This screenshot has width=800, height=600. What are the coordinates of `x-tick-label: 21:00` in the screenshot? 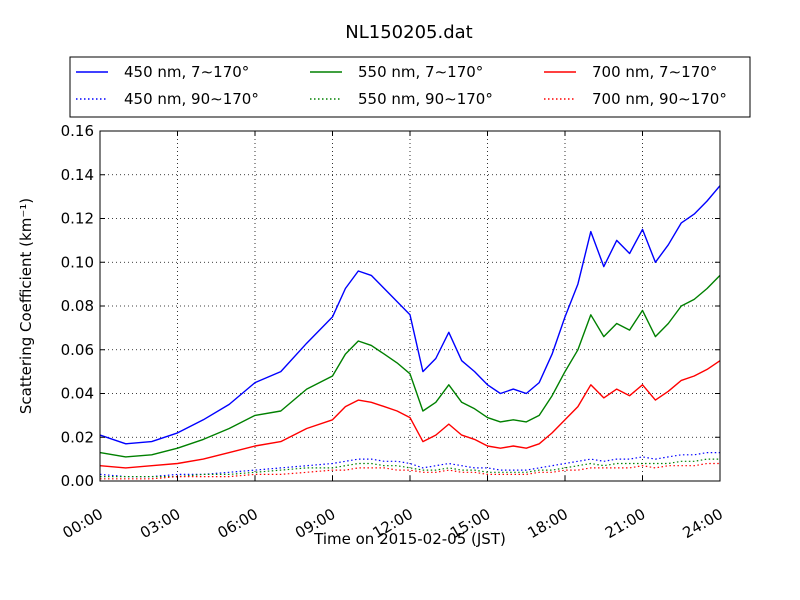 It's located at (625, 523).